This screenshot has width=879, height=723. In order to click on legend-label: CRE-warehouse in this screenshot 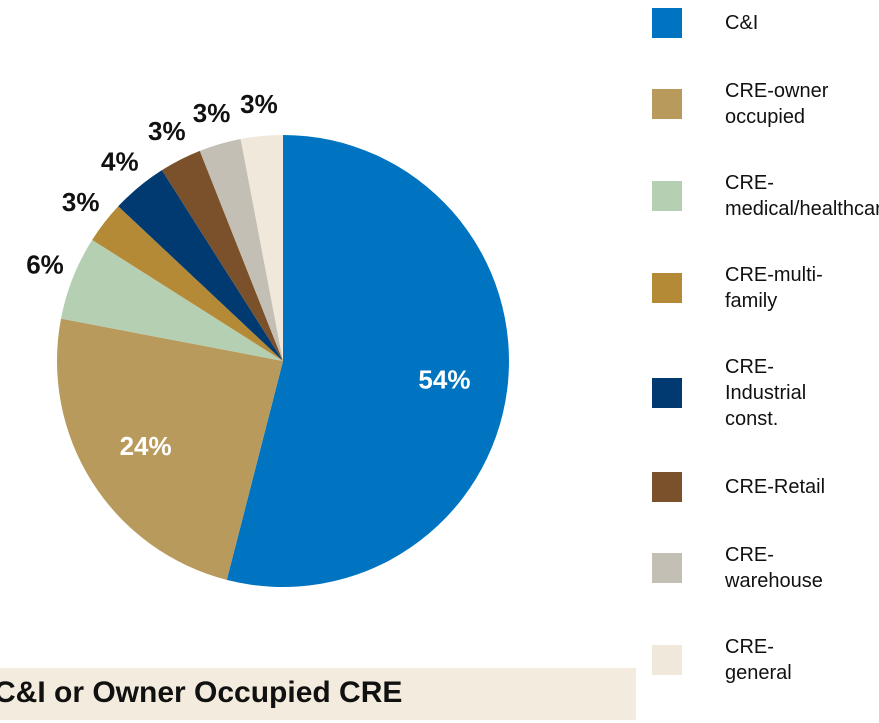, I will do `click(774, 568)`.